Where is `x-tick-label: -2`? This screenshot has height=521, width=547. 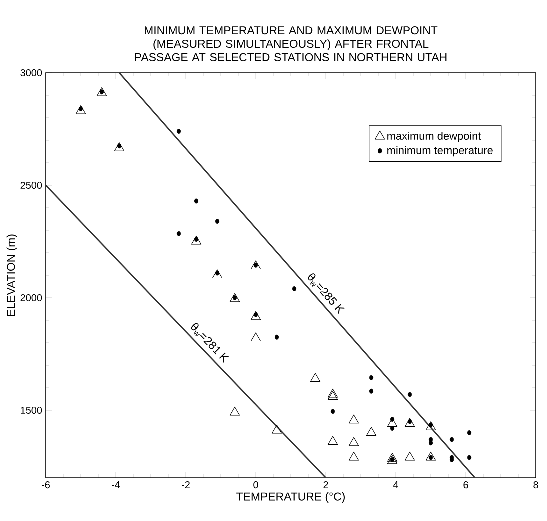 x-tick-label: -2 is located at coordinates (186, 485).